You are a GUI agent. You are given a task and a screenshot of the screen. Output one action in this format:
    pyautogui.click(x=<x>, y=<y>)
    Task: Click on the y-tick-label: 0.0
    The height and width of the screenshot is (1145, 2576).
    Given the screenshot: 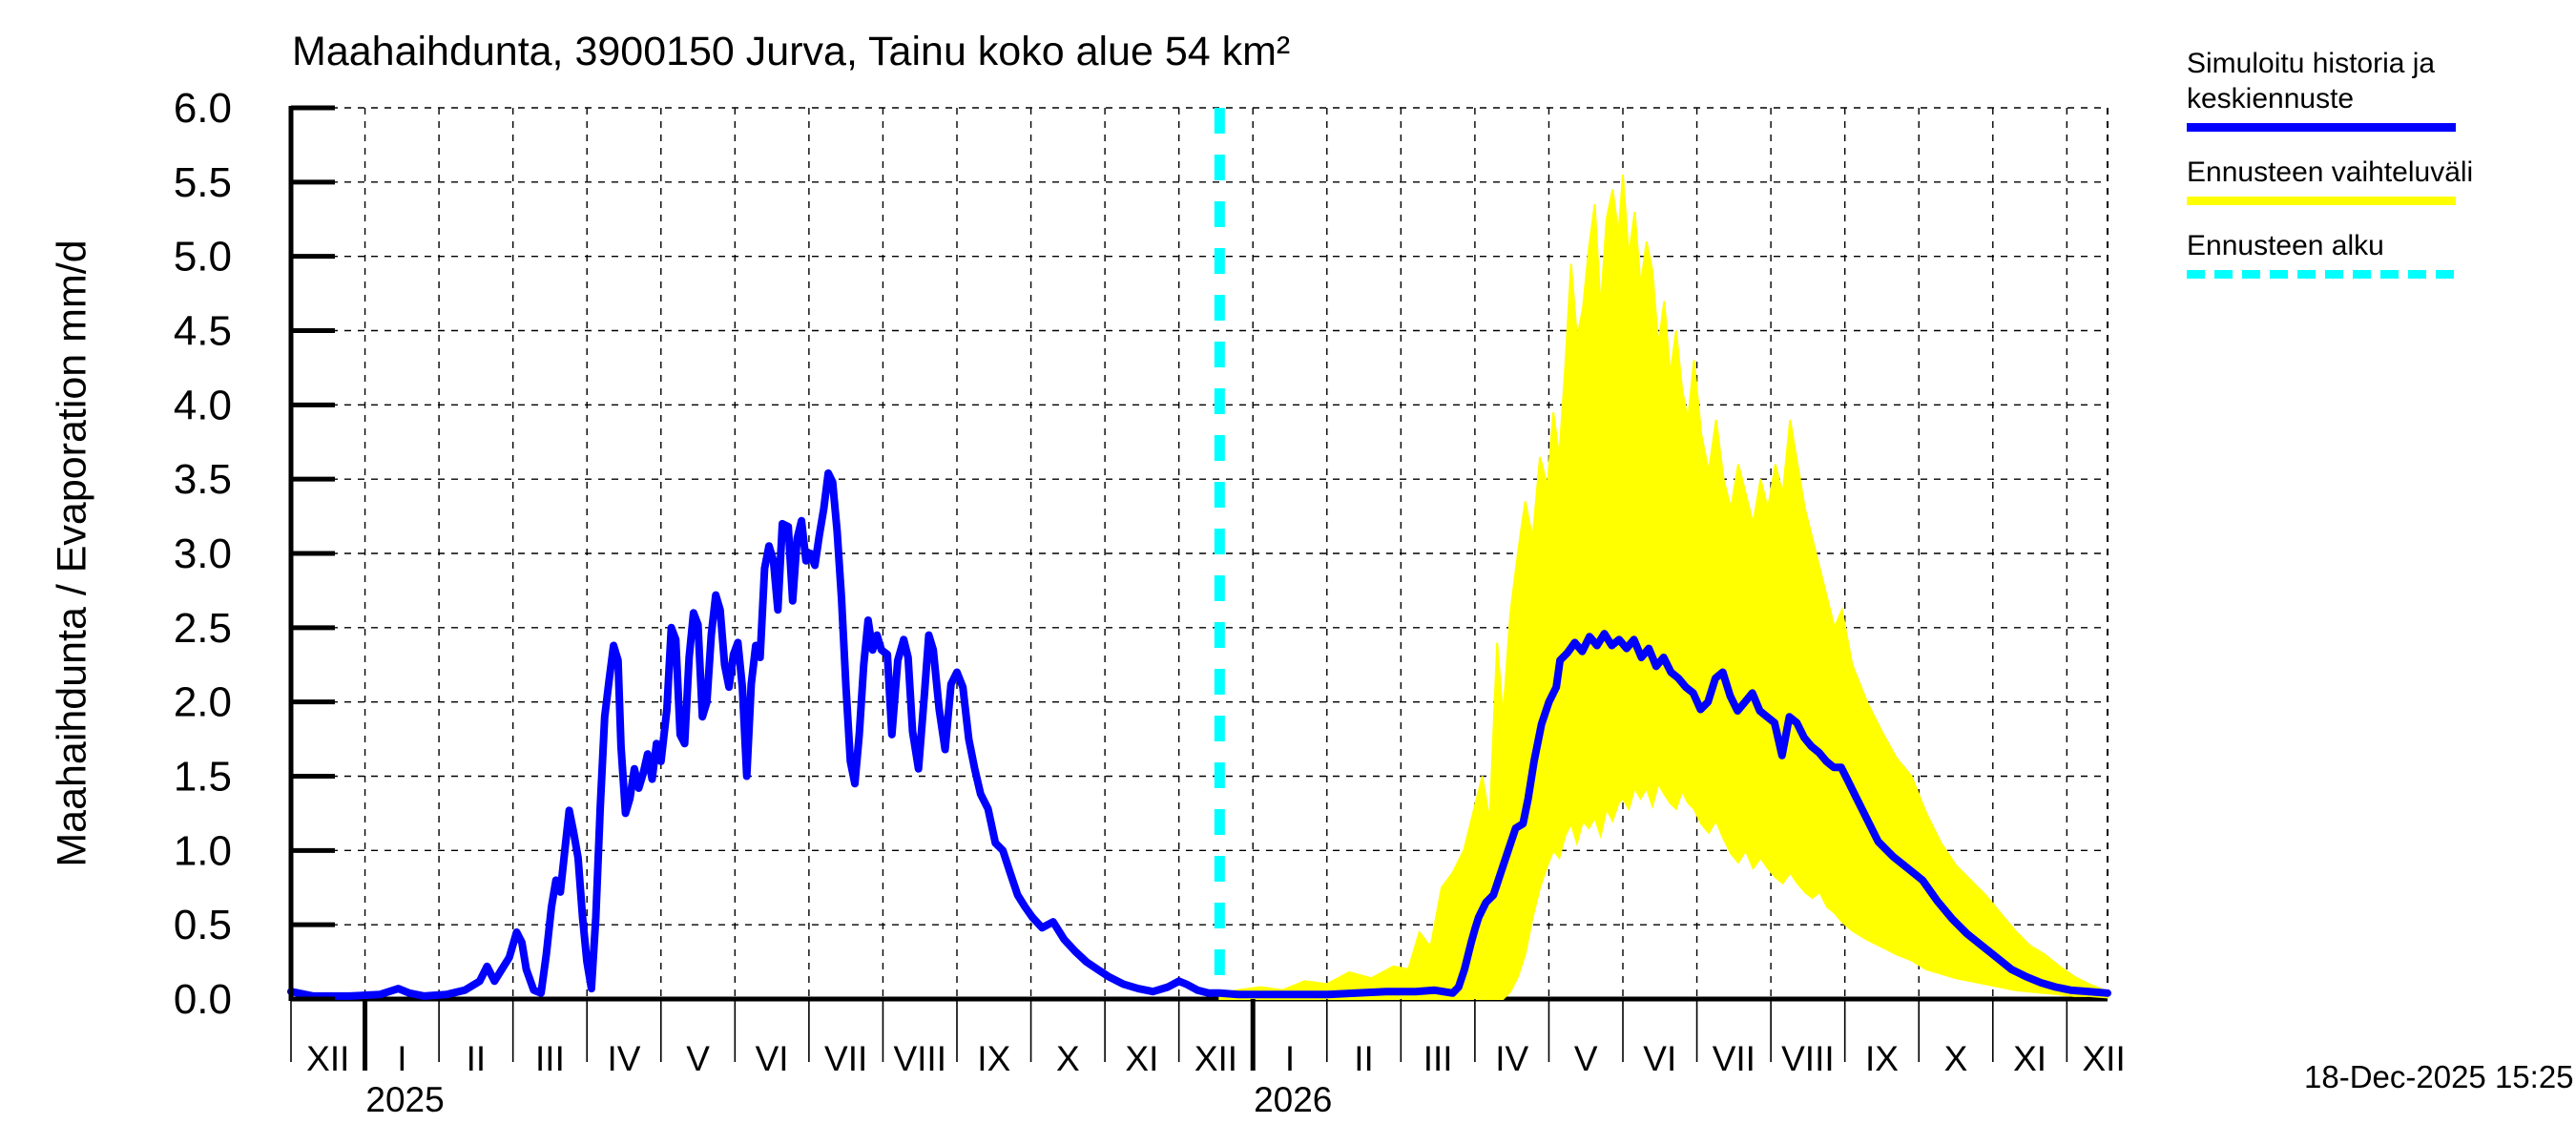 What is the action you would take?
    pyautogui.click(x=203, y=1000)
    